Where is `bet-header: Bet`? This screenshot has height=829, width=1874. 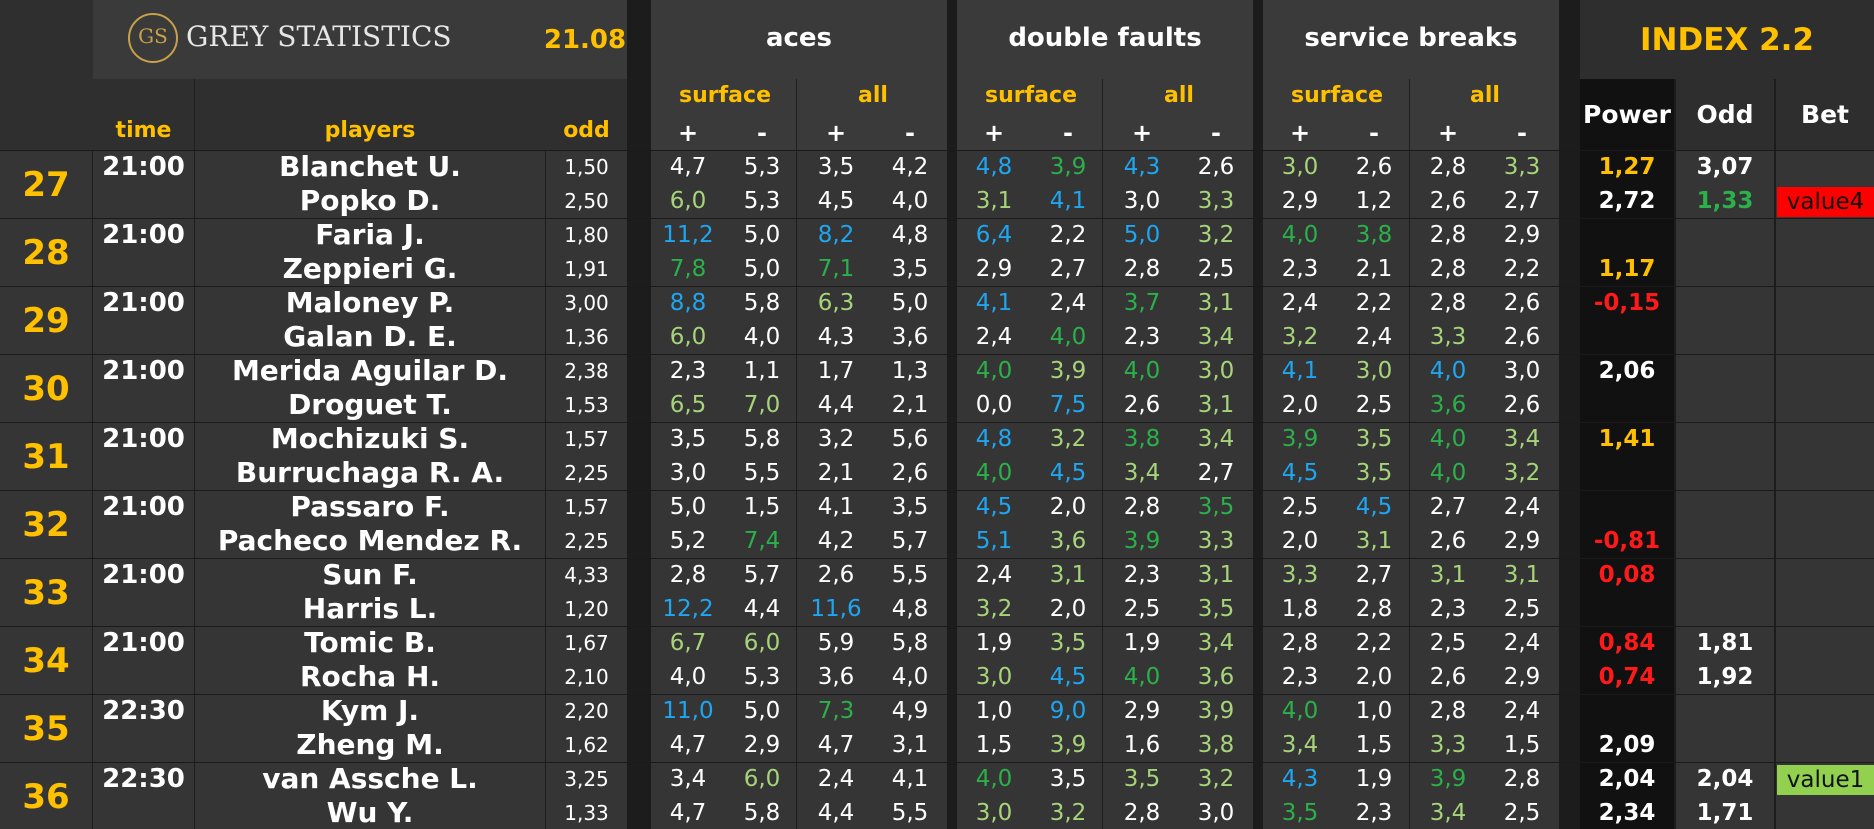
bet-header: Bet is located at coordinates (1825, 114).